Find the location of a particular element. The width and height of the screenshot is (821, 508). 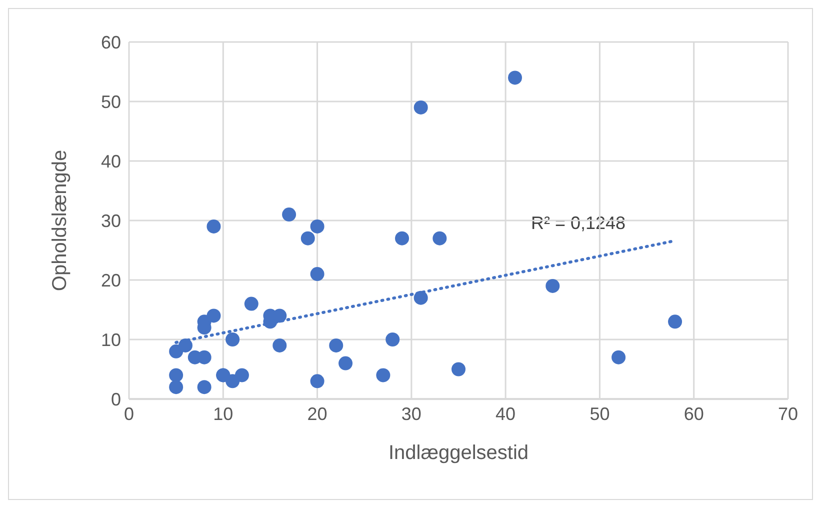

y-tick-label: 30 is located at coordinates (110, 220).